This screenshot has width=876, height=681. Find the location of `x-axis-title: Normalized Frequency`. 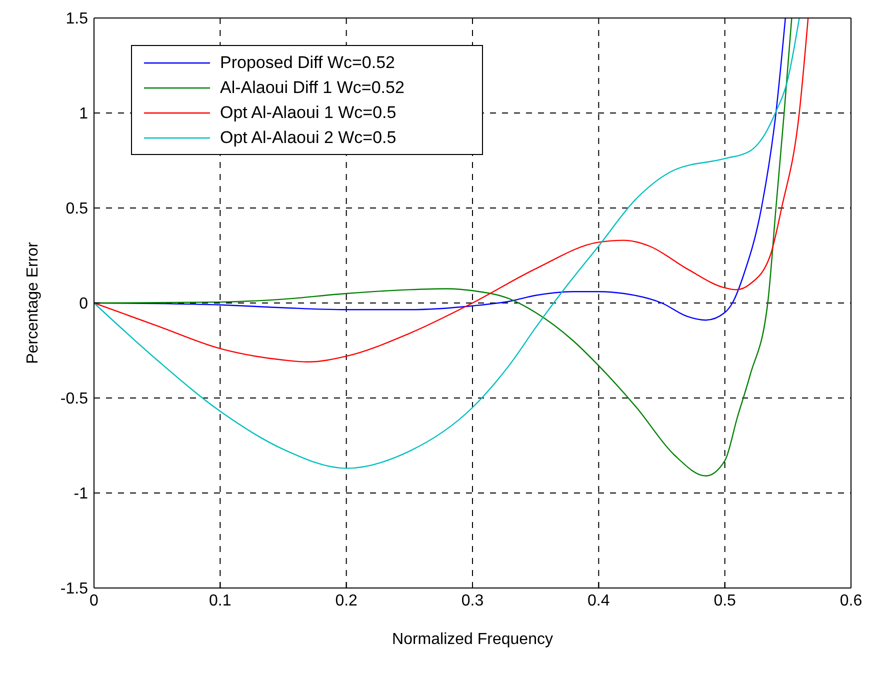

x-axis-title: Normalized Frequency is located at coordinates (472, 639).